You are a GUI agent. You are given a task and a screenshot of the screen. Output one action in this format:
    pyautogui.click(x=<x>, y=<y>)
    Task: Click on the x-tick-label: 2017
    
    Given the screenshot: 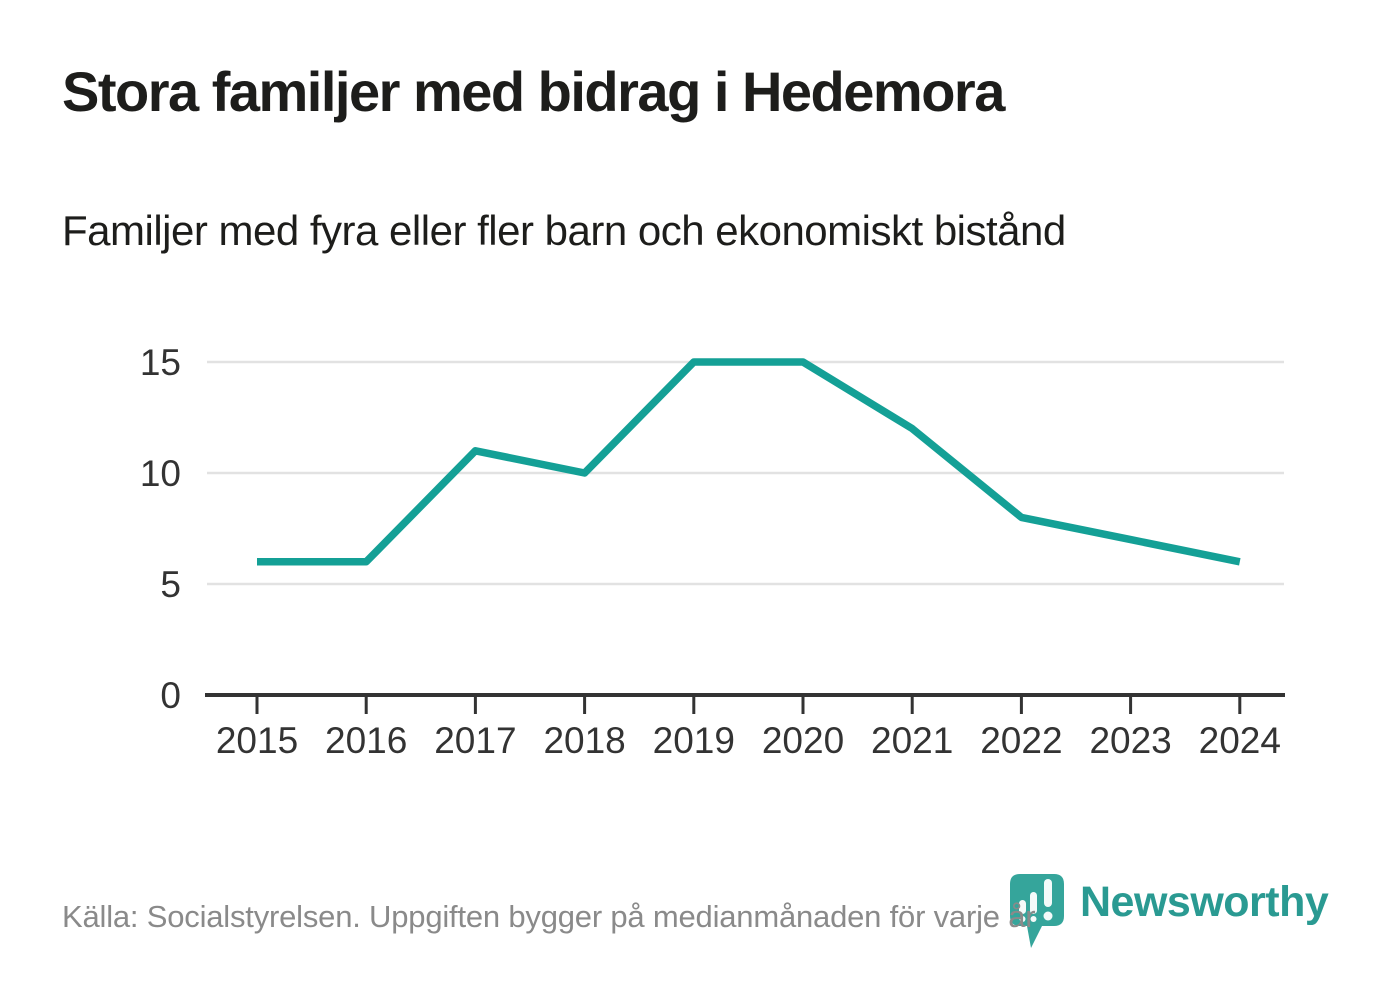 What is the action you would take?
    pyautogui.click(x=475, y=740)
    